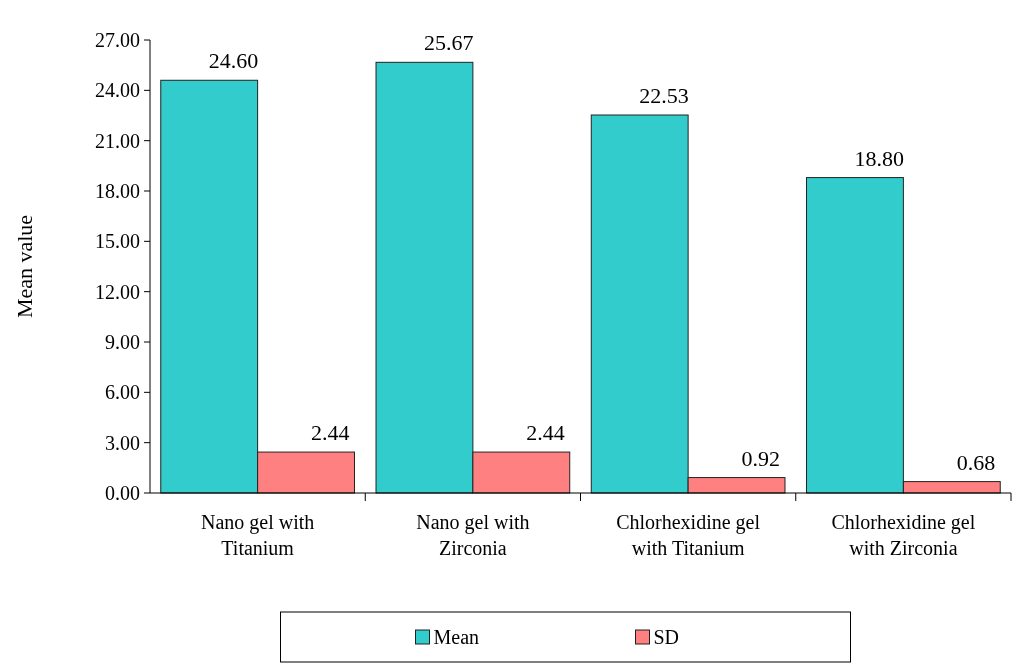 The image size is (1031, 666). What do you see at coordinates (233, 61) in the screenshot?
I see `data-label: 24.60` at bounding box center [233, 61].